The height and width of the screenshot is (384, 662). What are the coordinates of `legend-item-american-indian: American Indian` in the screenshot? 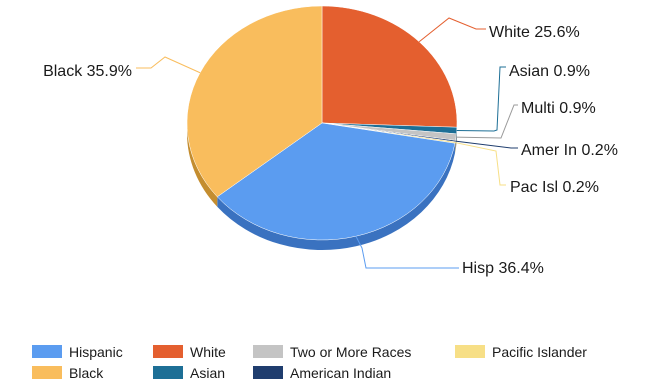 It's located at (322, 373).